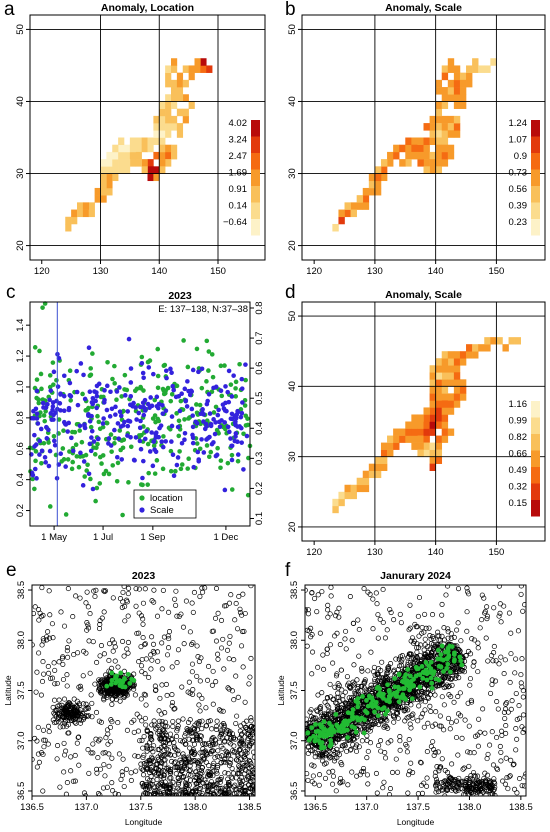 The width and height of the screenshot is (550, 832). I want to click on y-tick-label: 38.0, so click(21, 640).